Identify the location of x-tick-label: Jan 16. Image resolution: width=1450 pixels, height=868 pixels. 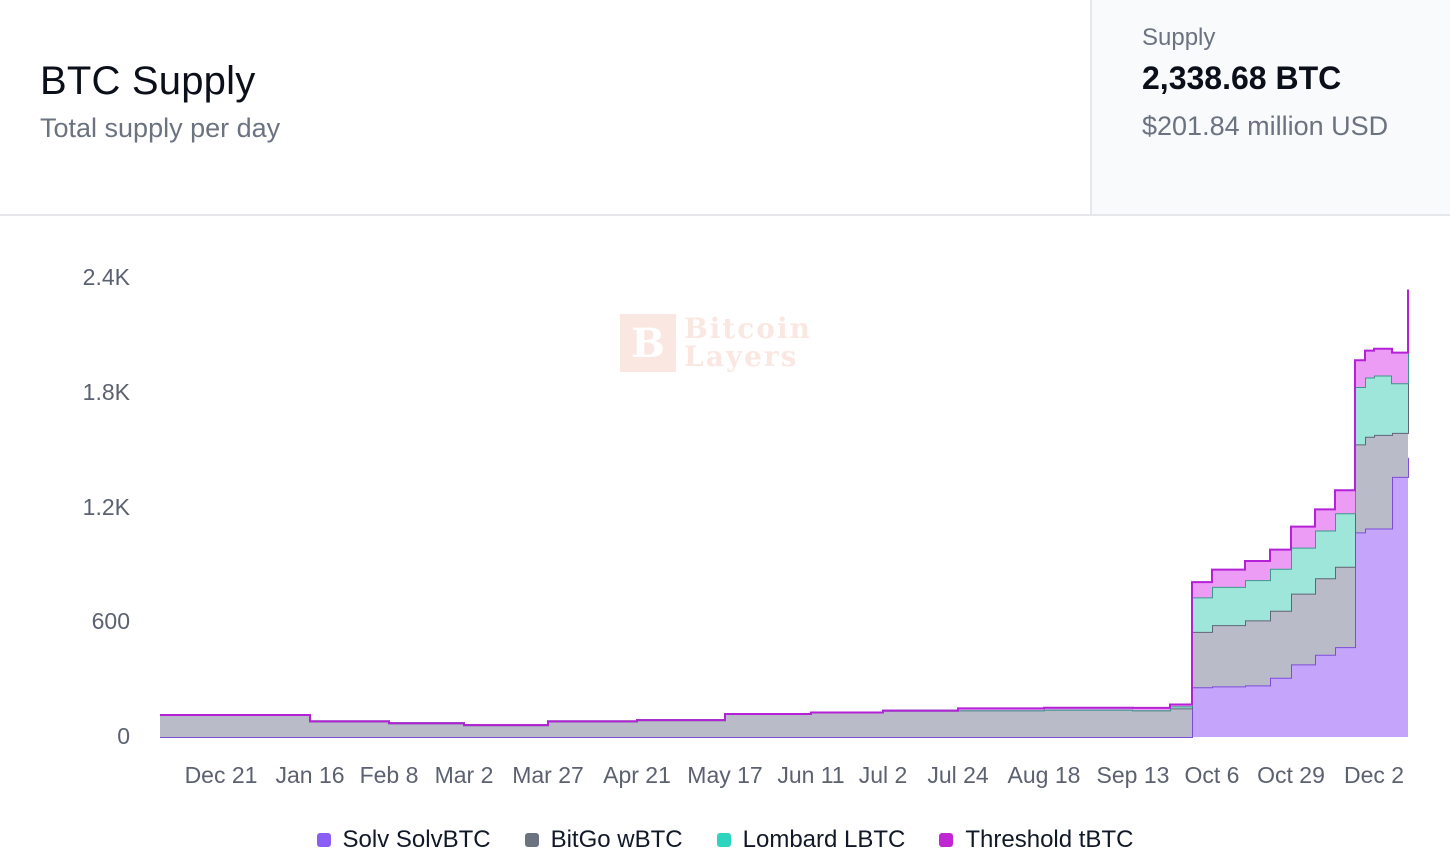
(310, 775).